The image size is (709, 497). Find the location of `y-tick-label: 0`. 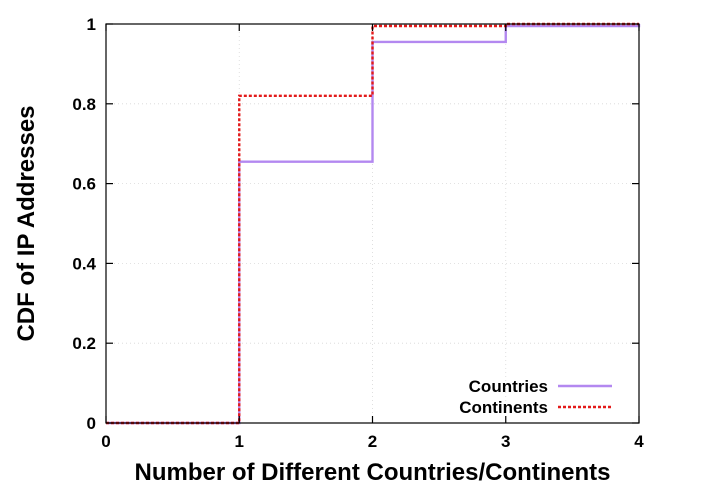

y-tick-label: 0 is located at coordinates (91, 423).